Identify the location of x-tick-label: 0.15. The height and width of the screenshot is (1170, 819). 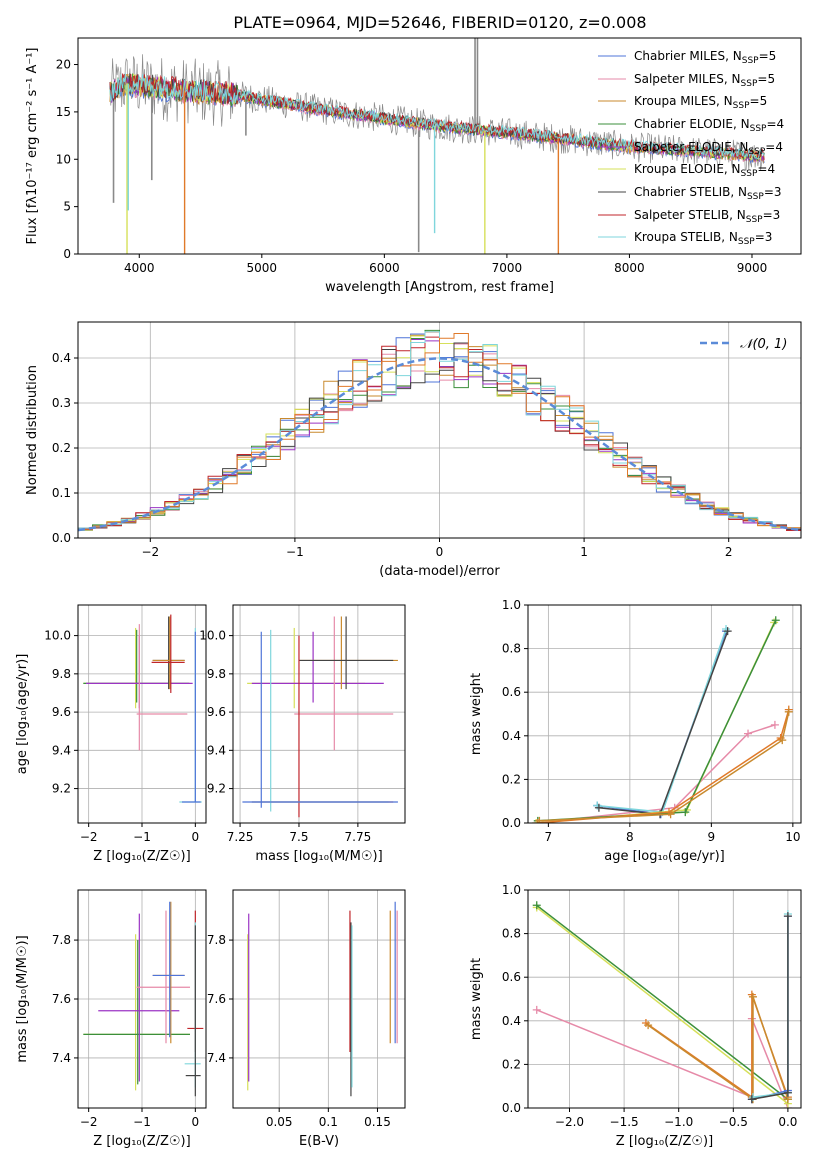
(377, 1122).